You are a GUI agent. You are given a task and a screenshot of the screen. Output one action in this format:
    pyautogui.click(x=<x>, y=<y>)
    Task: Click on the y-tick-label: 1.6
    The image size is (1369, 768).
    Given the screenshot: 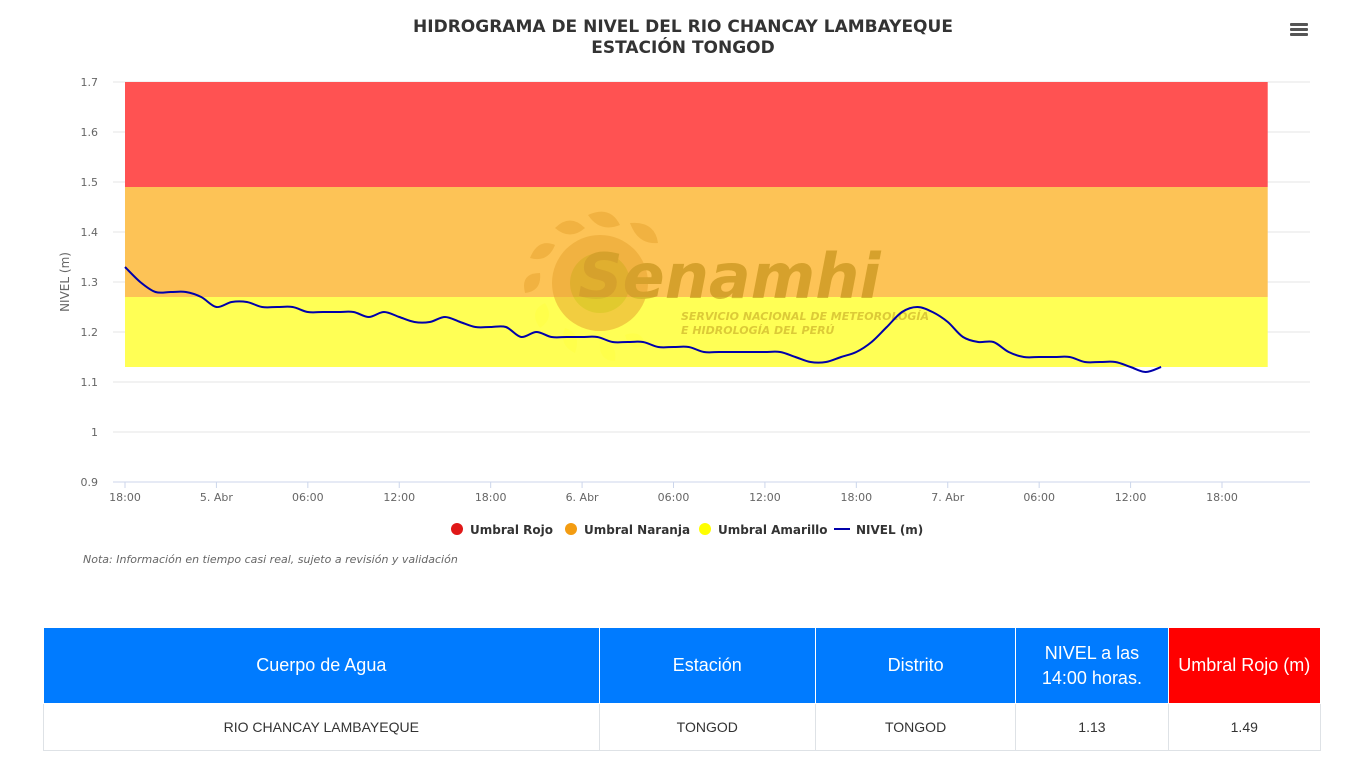 What is the action you would take?
    pyautogui.click(x=90, y=132)
    